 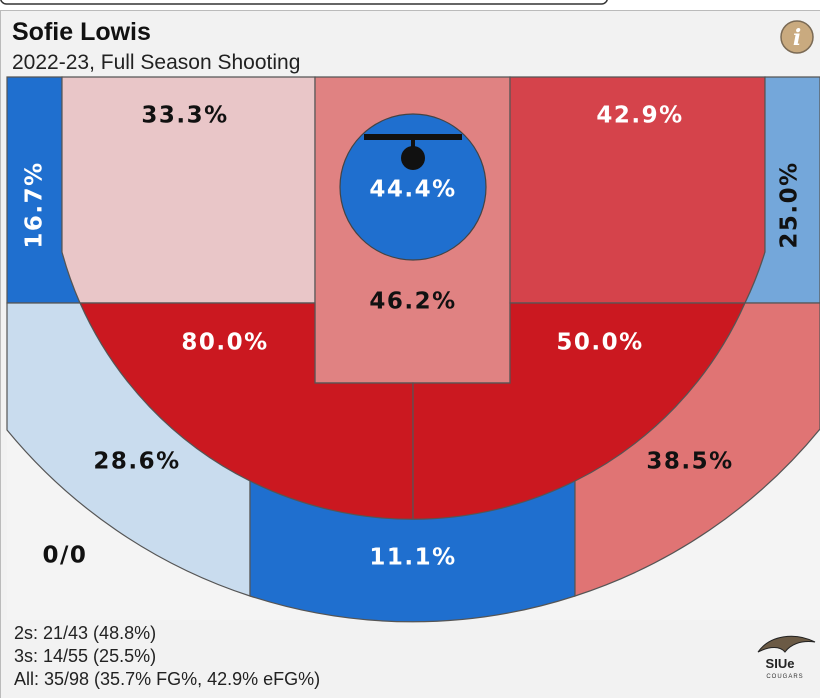 I want to click on zone-label: 46.2%, so click(x=412, y=302).